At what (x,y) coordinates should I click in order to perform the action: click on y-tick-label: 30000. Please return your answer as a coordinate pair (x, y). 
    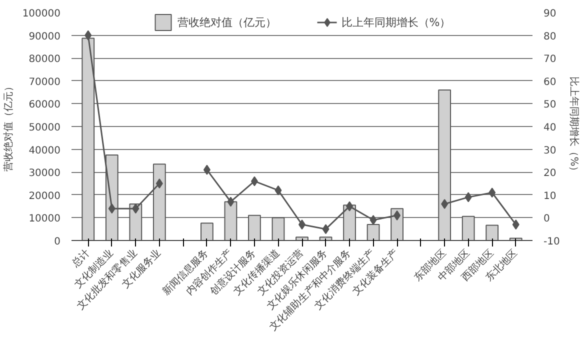
    Looking at the image, I should click on (44, 174).